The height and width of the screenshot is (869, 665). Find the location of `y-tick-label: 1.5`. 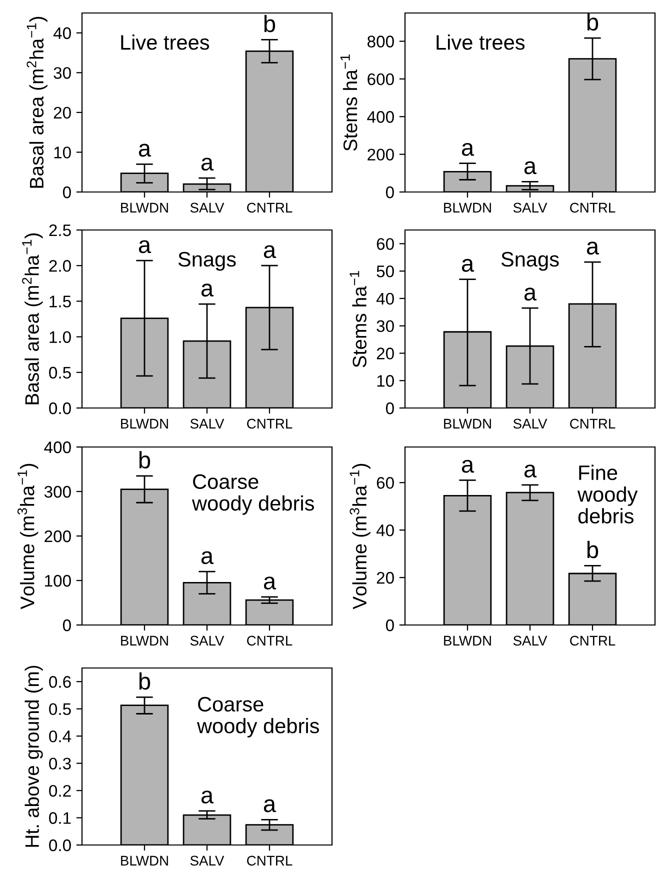

y-tick-label: 1.5 is located at coordinates (60, 302).